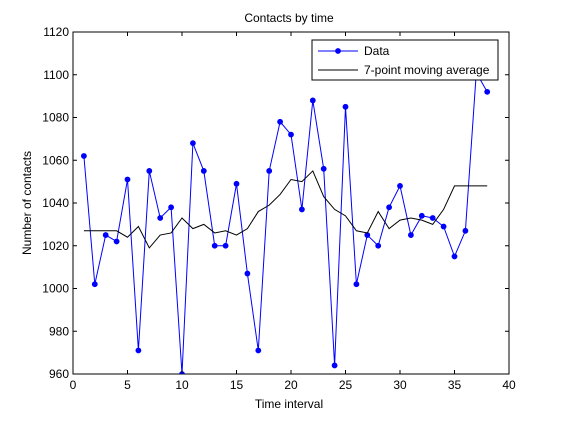 The width and height of the screenshot is (561, 425). Describe the element at coordinates (56, 32) in the screenshot. I see `y-tick-label: 1120` at that location.